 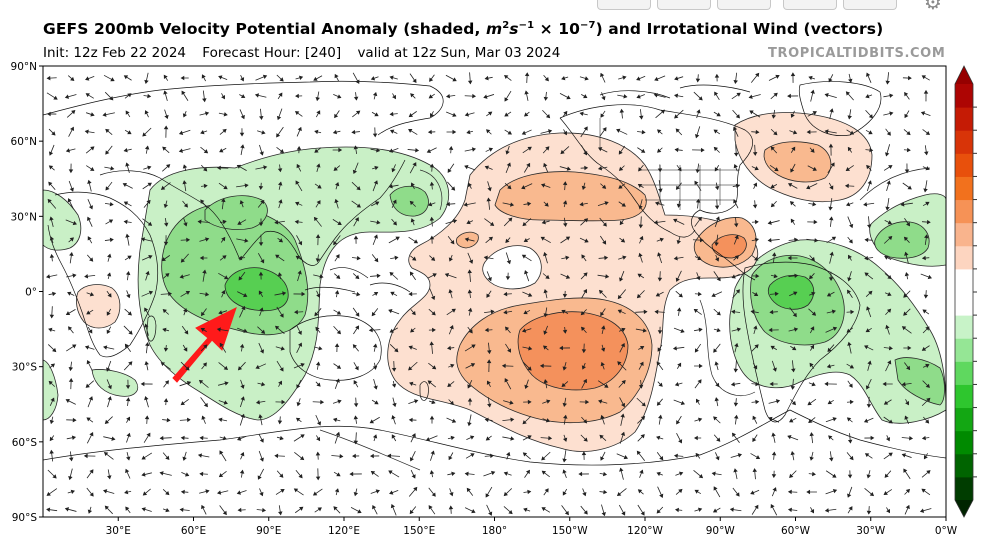 I want to click on colorbar-segment, so click(x=964, y=396).